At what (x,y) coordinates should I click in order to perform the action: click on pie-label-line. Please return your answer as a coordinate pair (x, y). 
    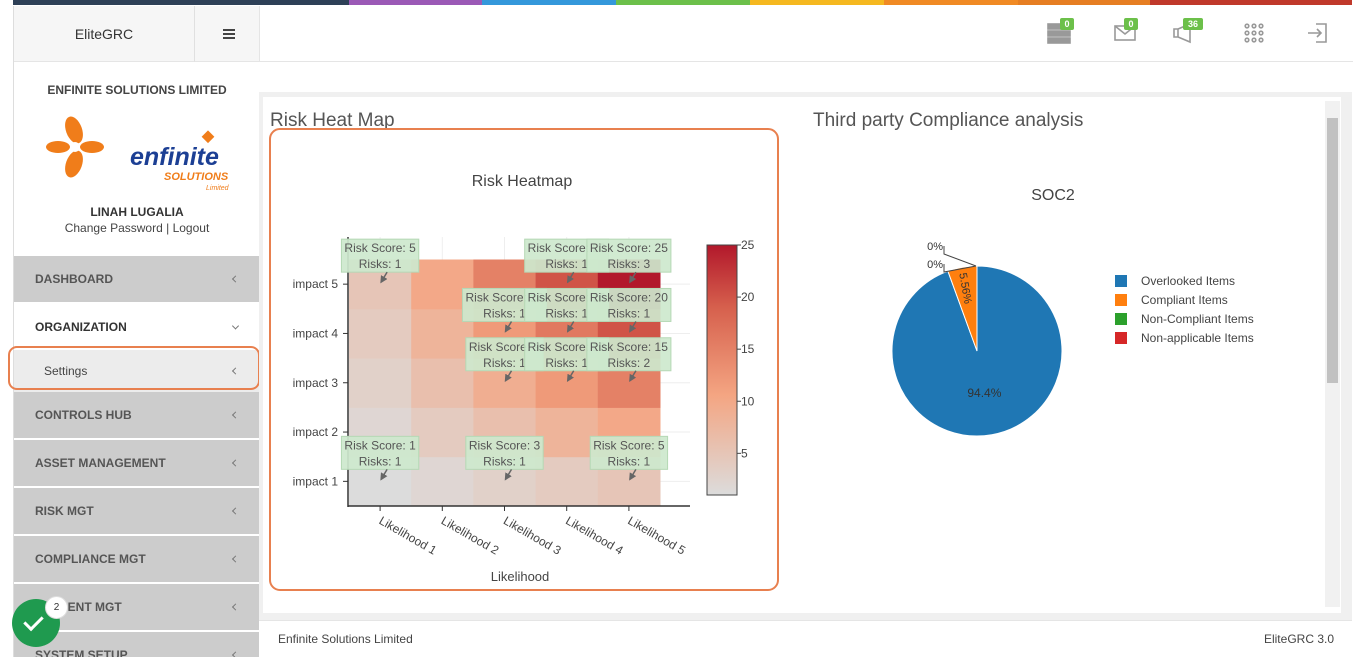
    Looking at the image, I should click on (960, 256).